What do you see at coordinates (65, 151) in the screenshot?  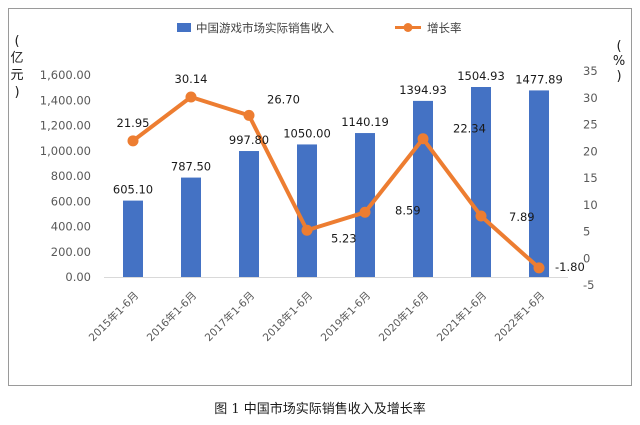 I see `left-axis-tick-label: 1,000.00` at bounding box center [65, 151].